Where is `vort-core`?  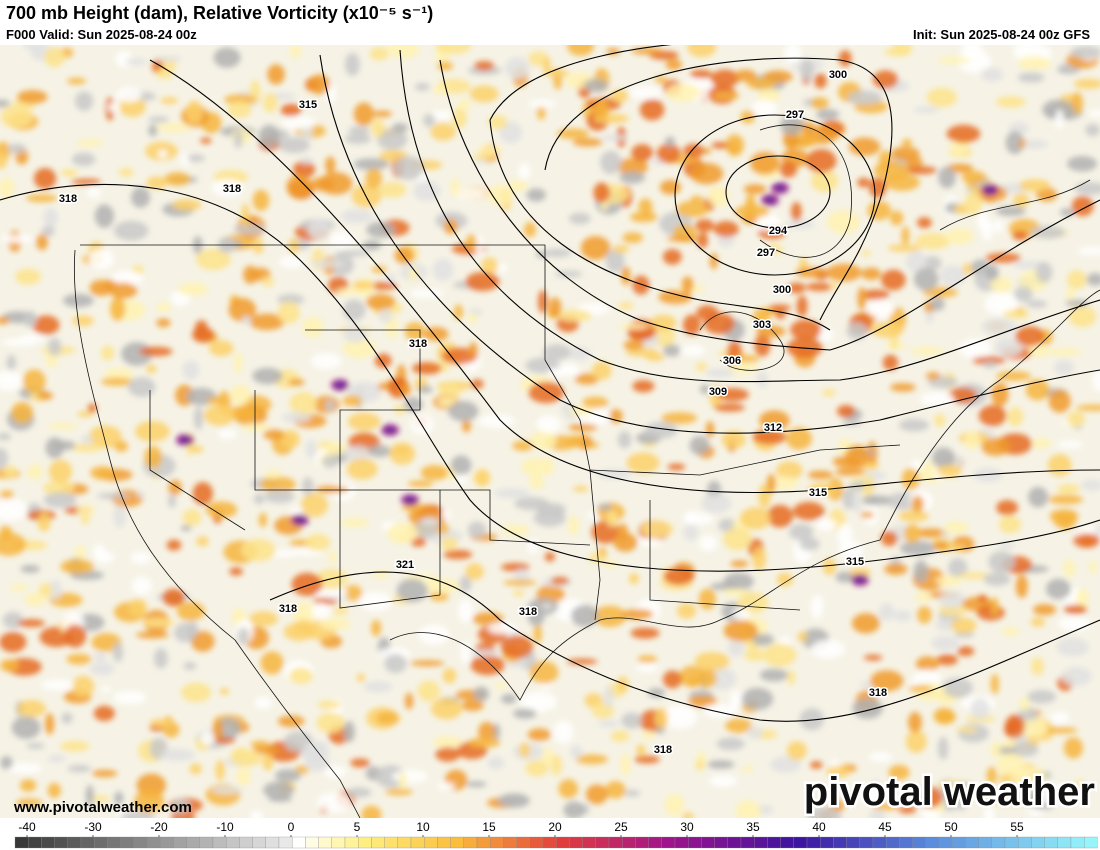 vort-core is located at coordinates (300, 520).